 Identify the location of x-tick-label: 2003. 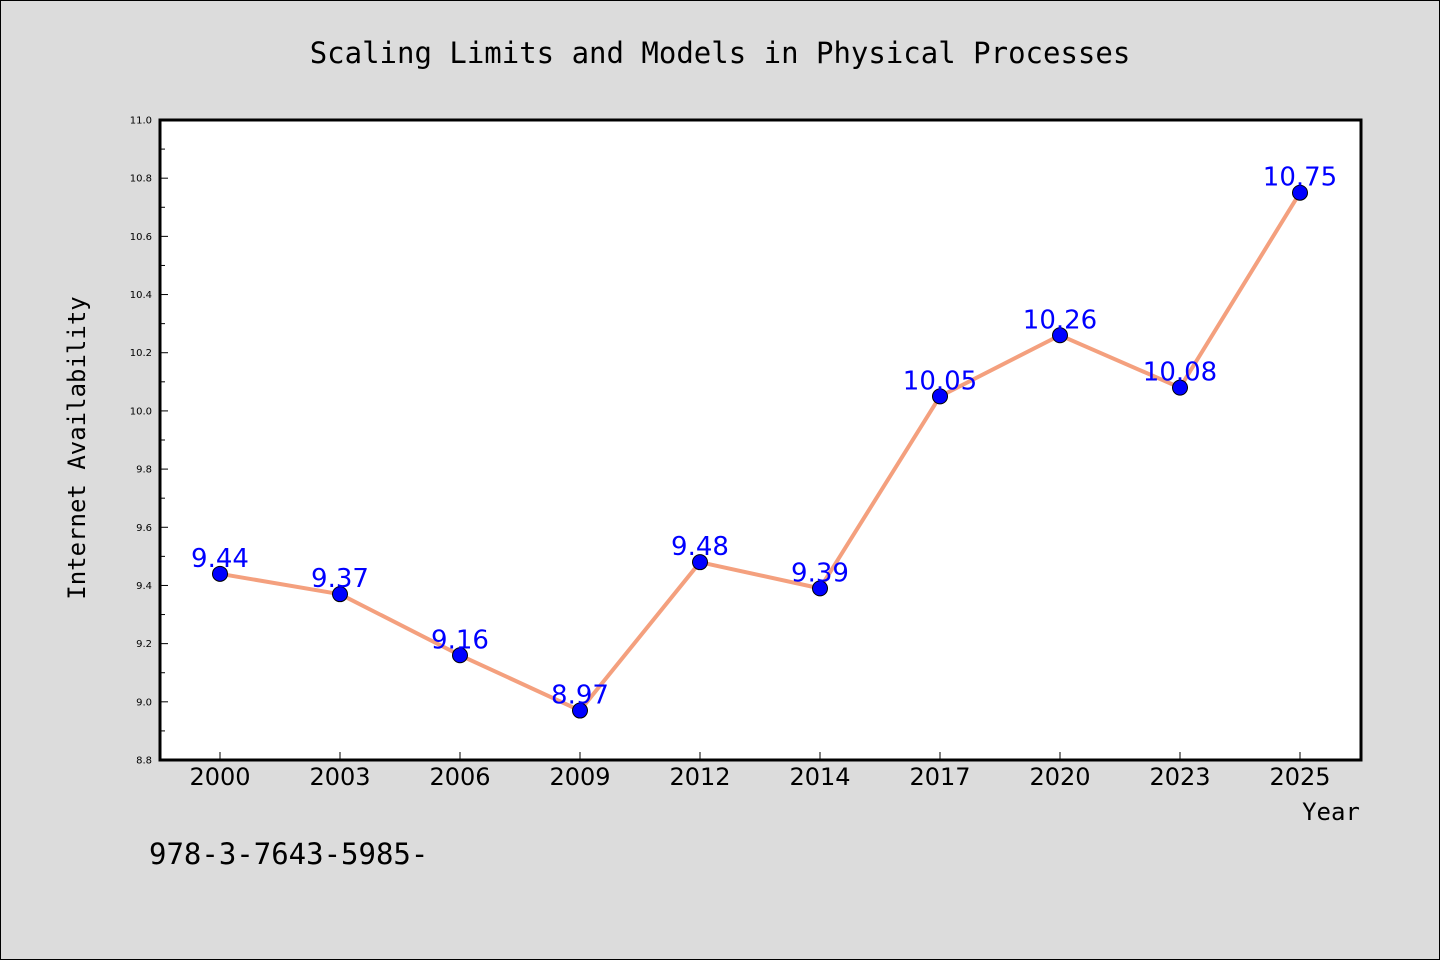
(339, 777).